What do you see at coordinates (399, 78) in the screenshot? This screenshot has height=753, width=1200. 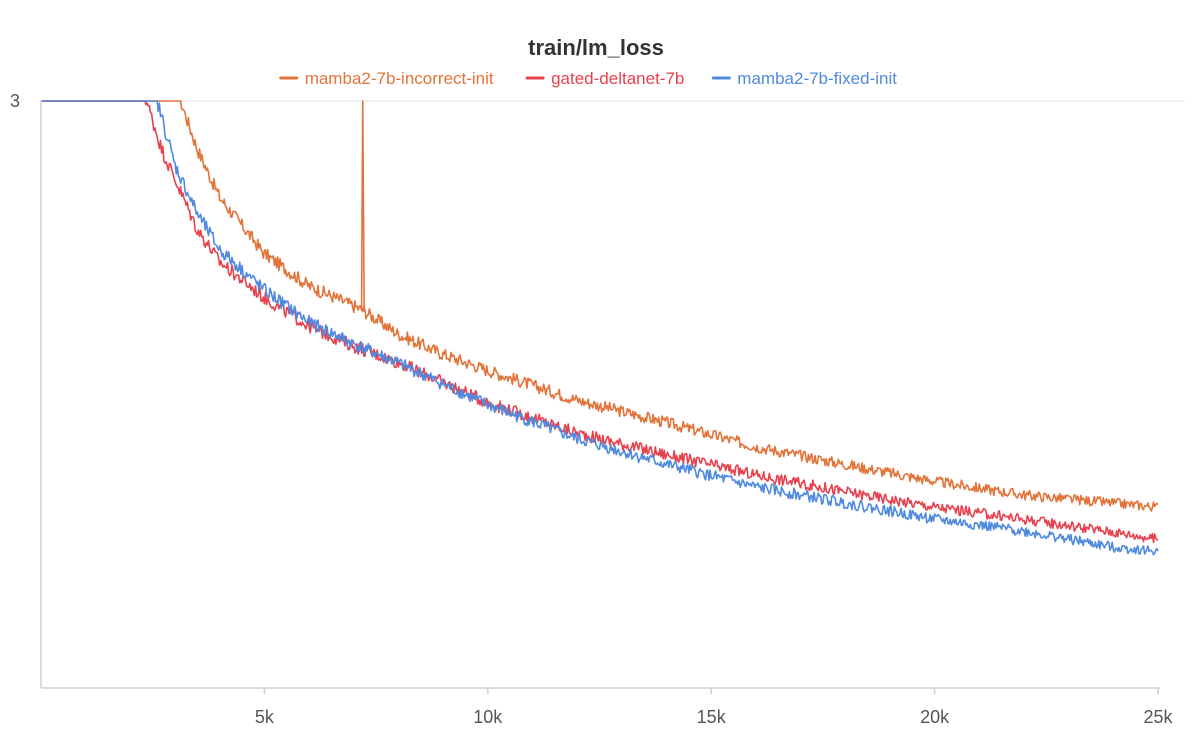 I see `legend-label-0: mamba2-7b-incorrect-init` at bounding box center [399, 78].